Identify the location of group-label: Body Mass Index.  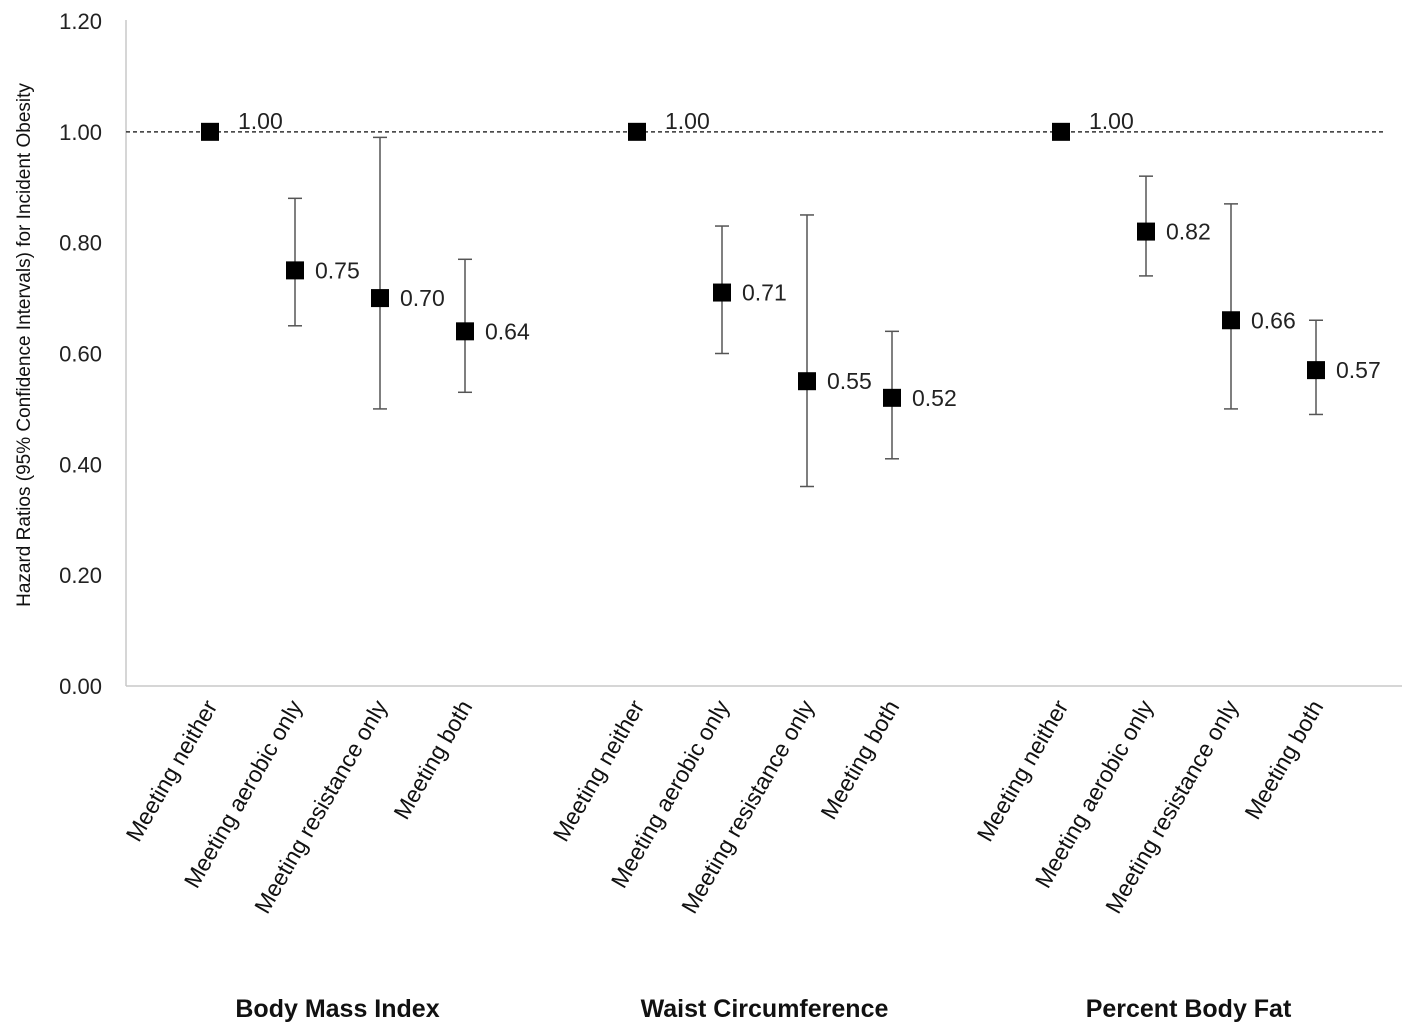
(337, 1009).